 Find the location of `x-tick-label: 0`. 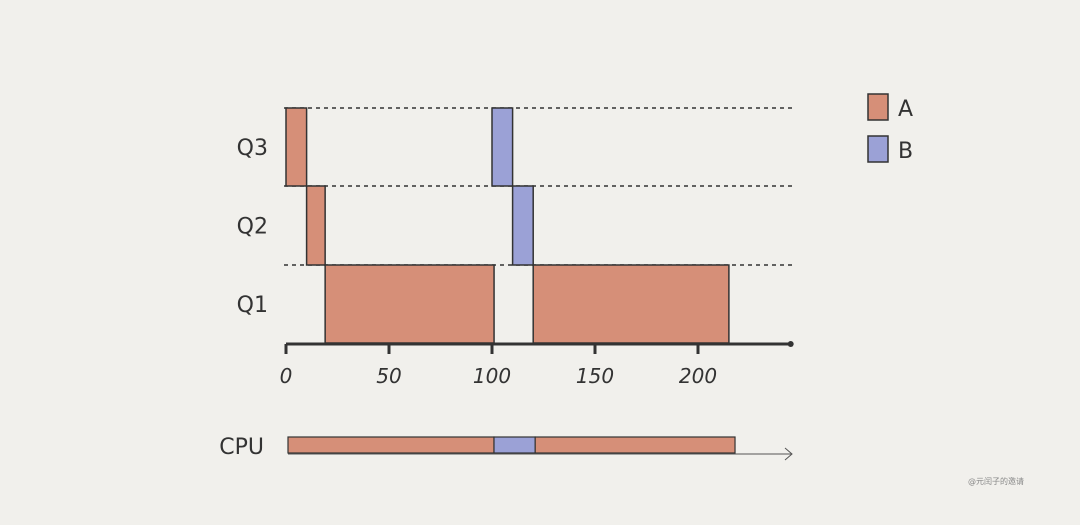

x-tick-label: 0 is located at coordinates (286, 376).